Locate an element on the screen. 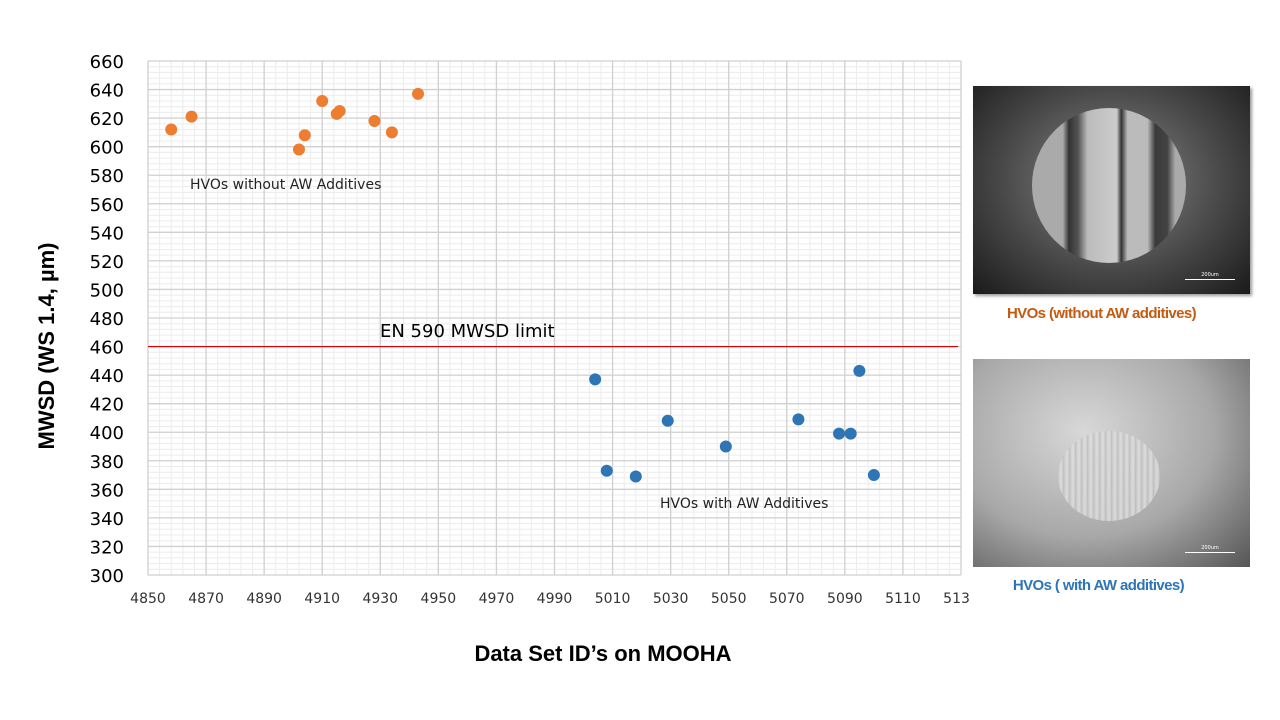  caption-without-aw: HVOs (without AW additives) is located at coordinates (1101, 313).